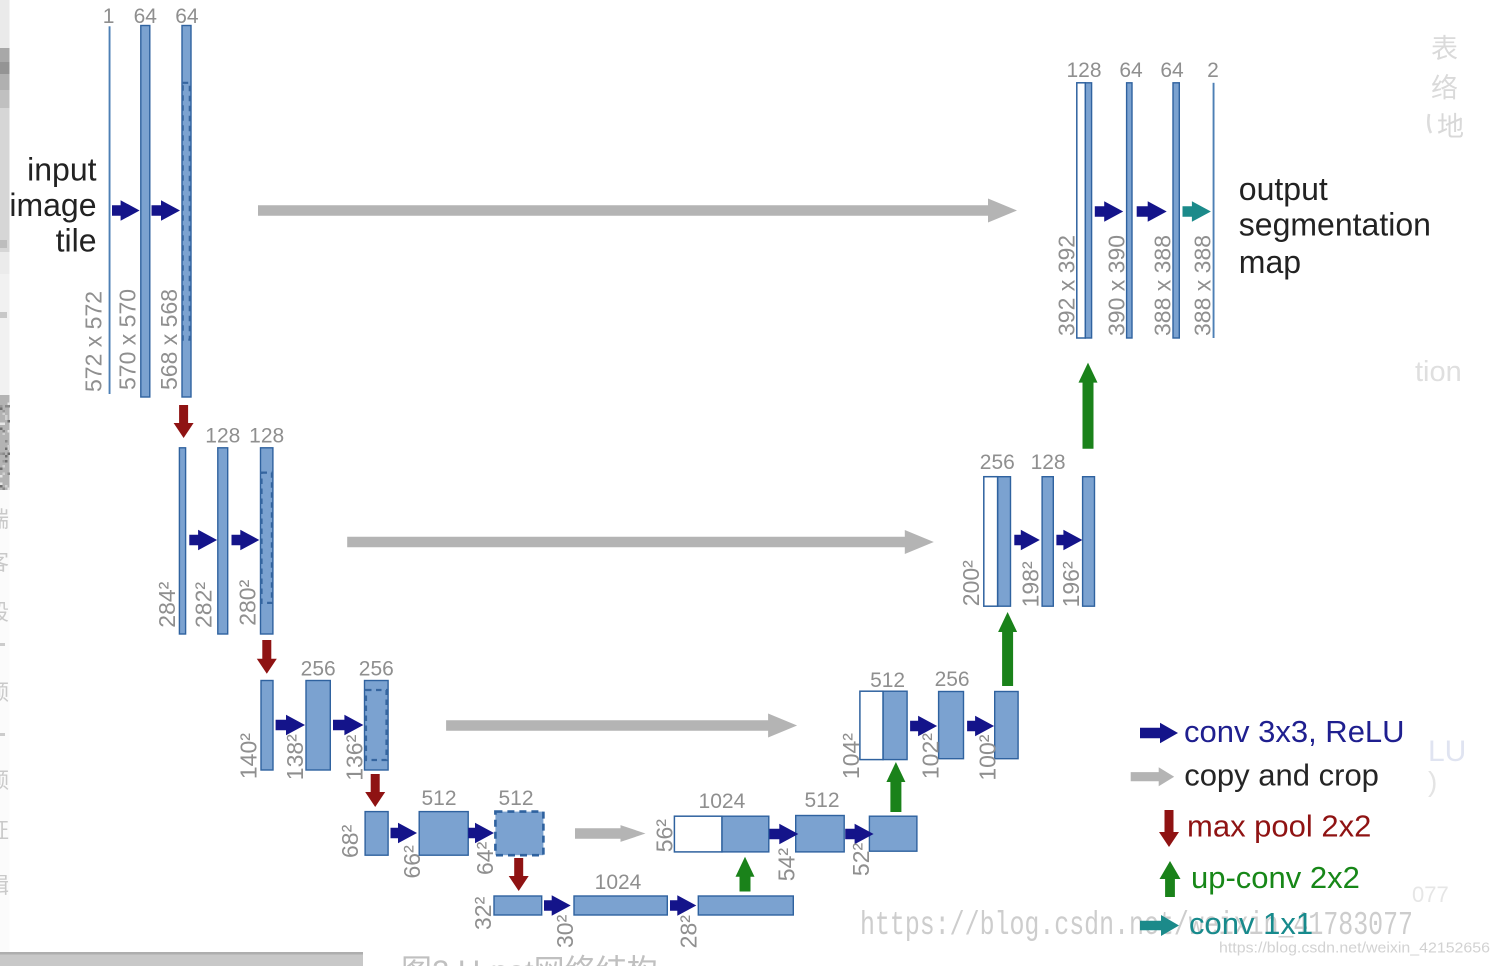 Image resolution: width=1501 pixels, height=966 pixels. Describe the element at coordinates (689, 932) in the screenshot. I see `svg-text: 28²` at that location.